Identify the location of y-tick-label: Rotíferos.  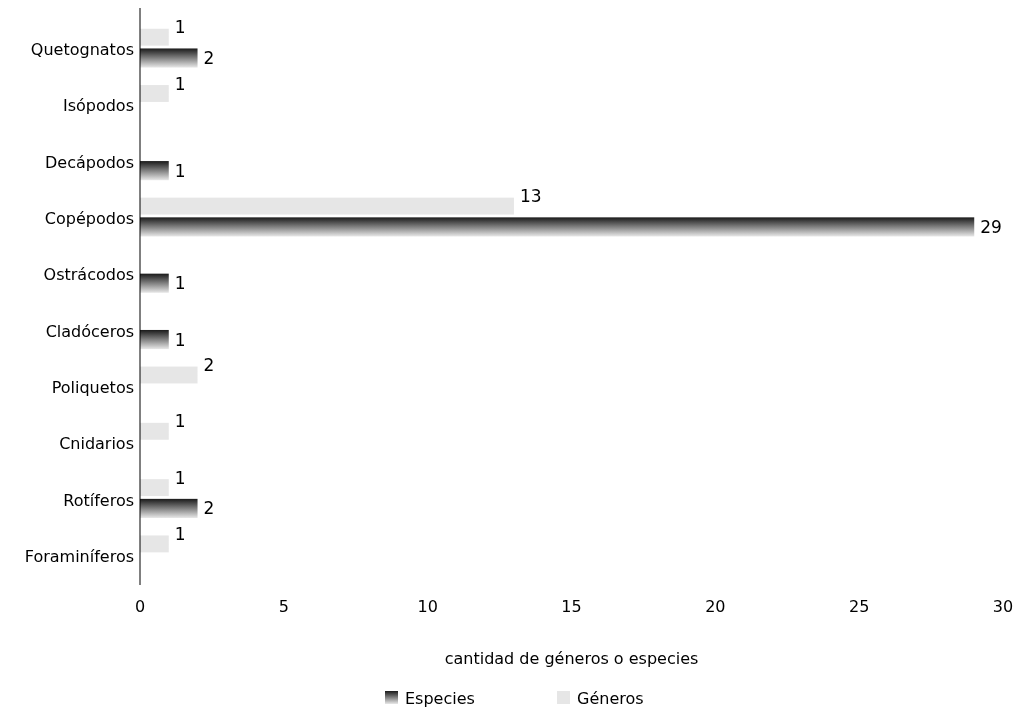
(98, 500).